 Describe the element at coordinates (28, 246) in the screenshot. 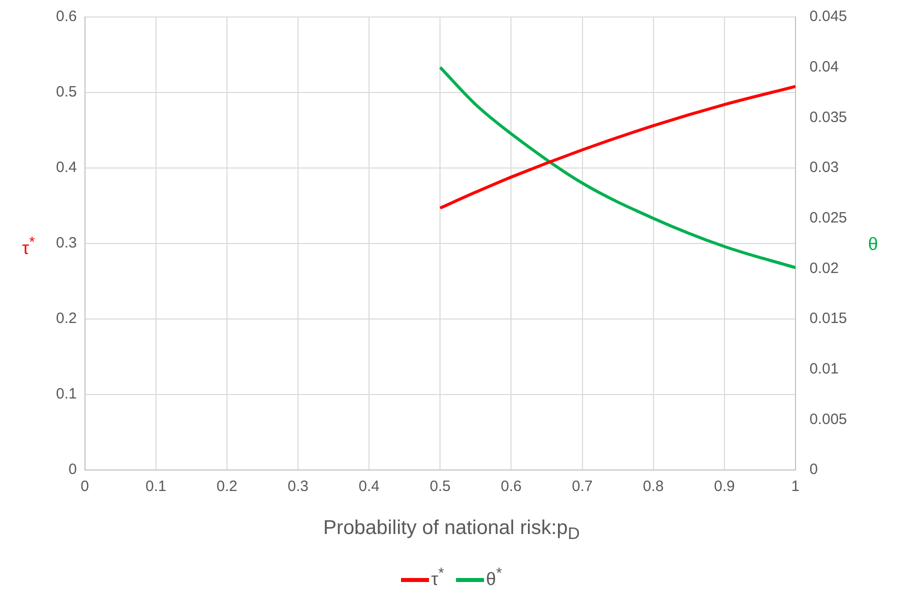

I see `y-axis-title: τ$^{*}$` at that location.